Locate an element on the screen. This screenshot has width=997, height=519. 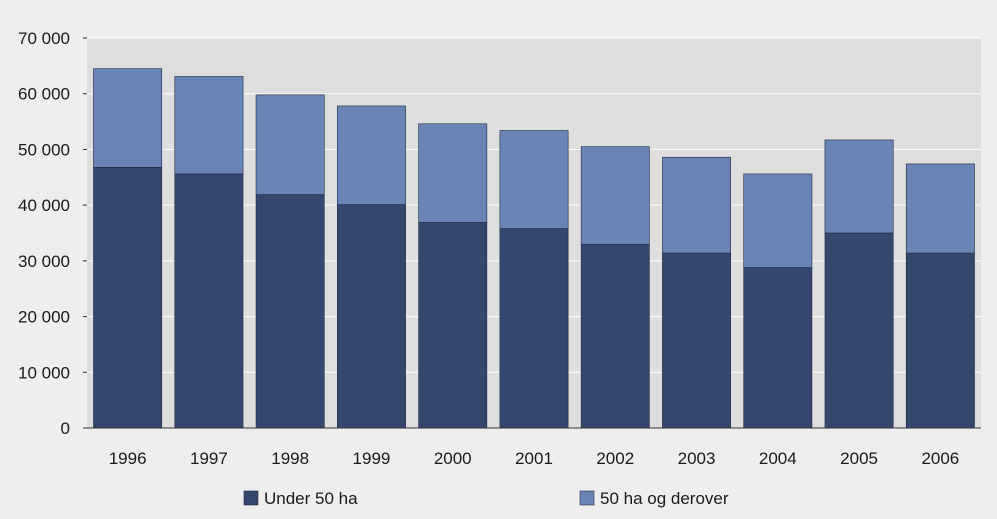
legend-label: Under 50 ha is located at coordinates (311, 498).